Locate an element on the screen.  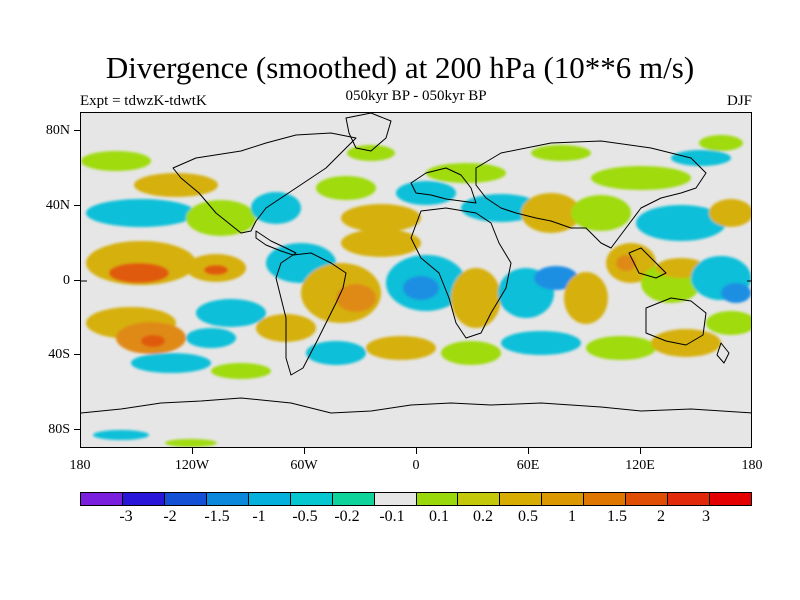
lon-label-180w: 180 is located at coordinates (80, 465).